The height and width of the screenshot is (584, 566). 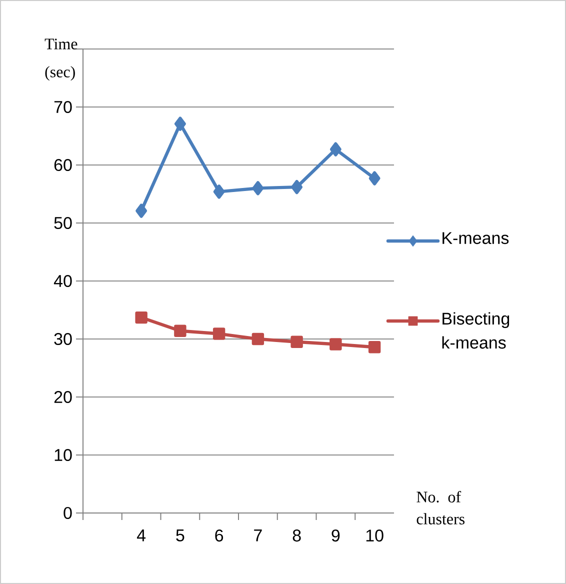 What do you see at coordinates (475, 238) in the screenshot?
I see `legend-label: K-means` at bounding box center [475, 238].